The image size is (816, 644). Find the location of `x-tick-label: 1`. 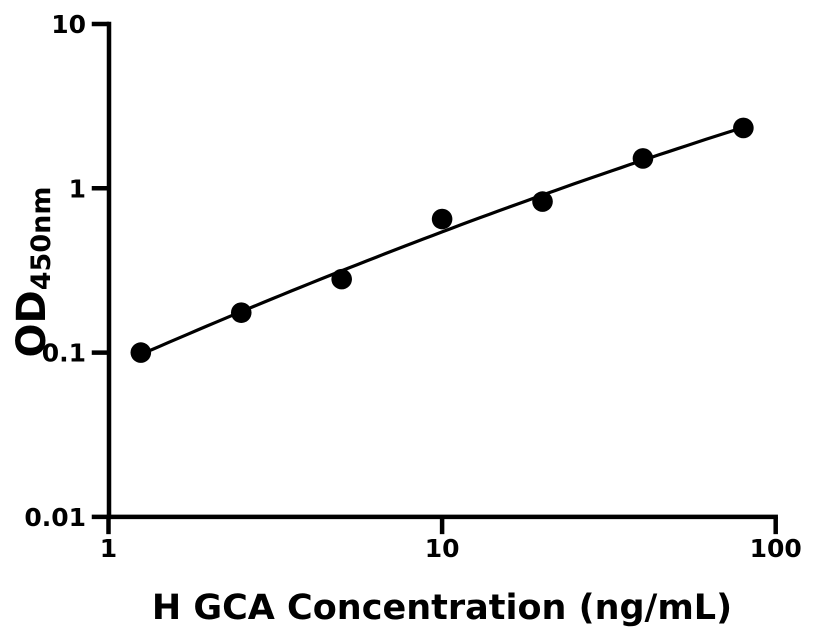

x-tick-label: 1 is located at coordinates (108, 548).